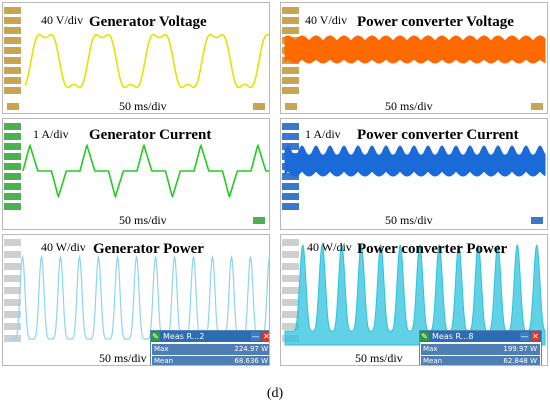  I want to click on power-converter-power-trace, so click(415, 295).